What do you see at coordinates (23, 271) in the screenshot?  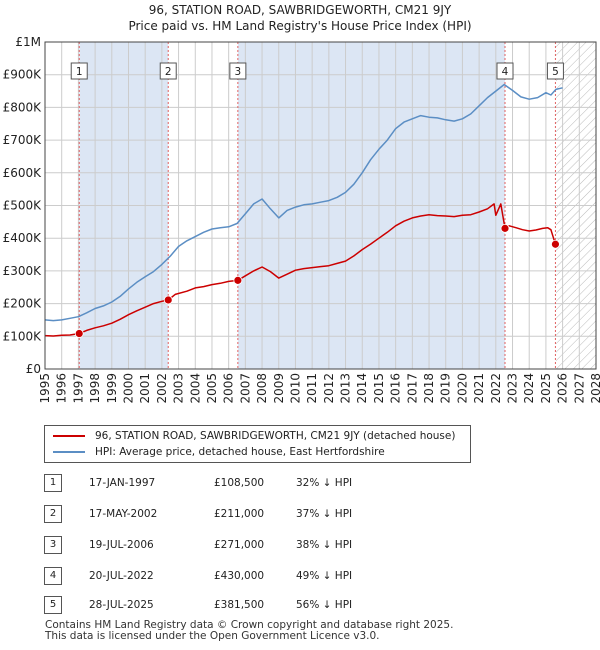 I see `y-tick-label: £300K` at bounding box center [23, 271].